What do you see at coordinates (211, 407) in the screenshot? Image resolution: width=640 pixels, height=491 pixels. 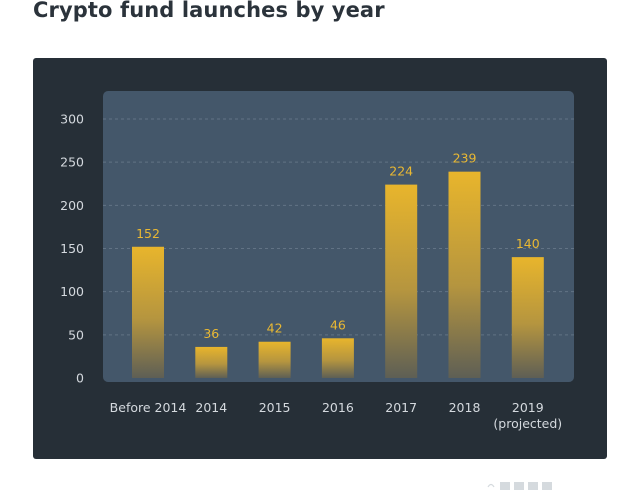 I see `x-tick-label-1: 2014` at bounding box center [211, 407].